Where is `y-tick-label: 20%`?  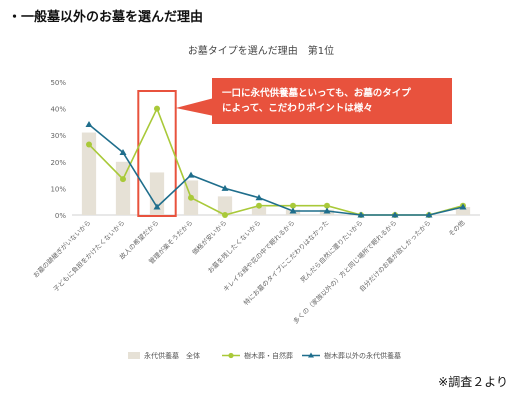 y-tick-label: 20% is located at coordinates (58, 163).